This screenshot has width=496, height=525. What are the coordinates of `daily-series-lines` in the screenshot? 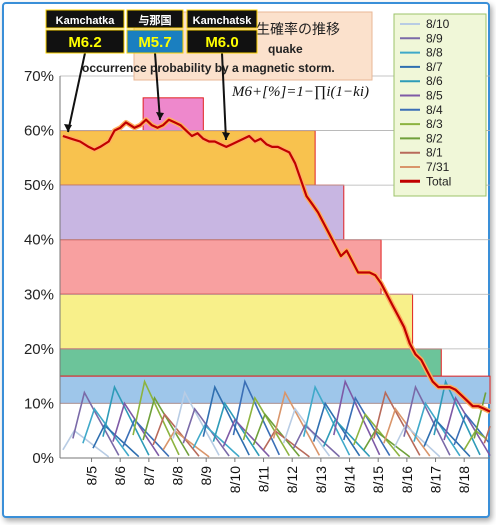 It's located at (276, 418).